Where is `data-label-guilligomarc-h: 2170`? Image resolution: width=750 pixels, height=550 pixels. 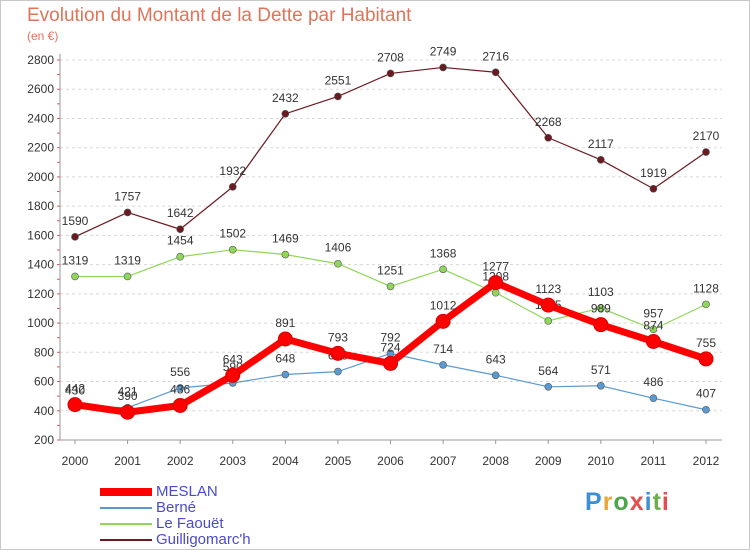 data-label-guilligomarc-h: 2170 is located at coordinates (706, 136).